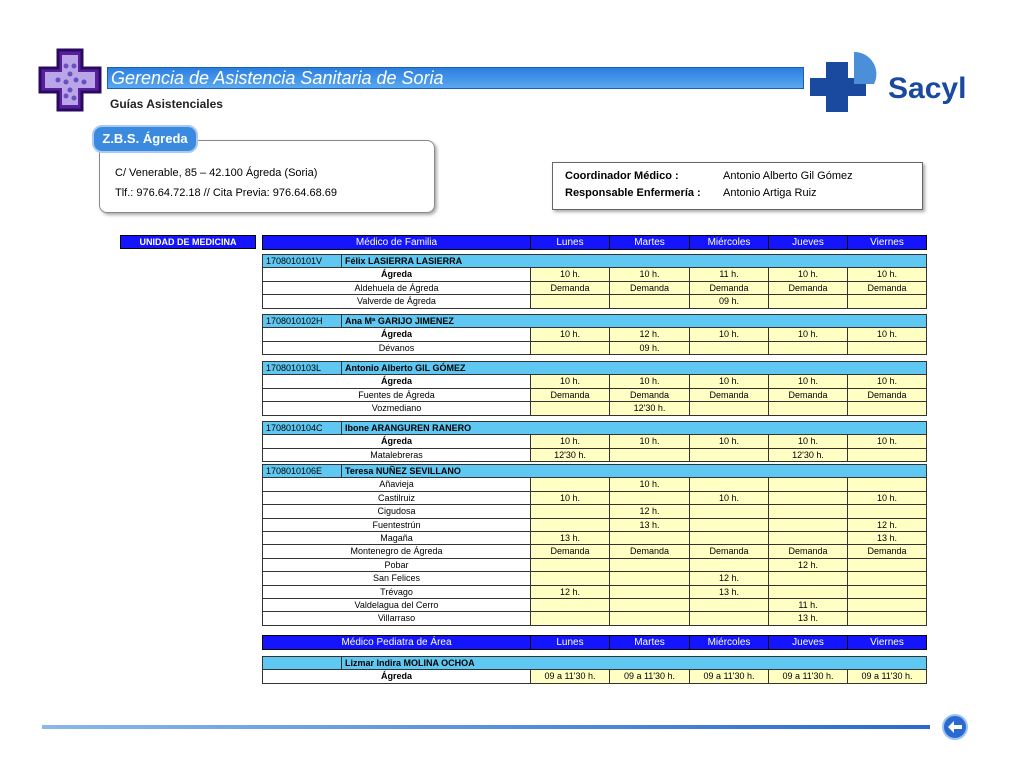  I want to click on place: Aldehuela de Ágreda, so click(396, 288).